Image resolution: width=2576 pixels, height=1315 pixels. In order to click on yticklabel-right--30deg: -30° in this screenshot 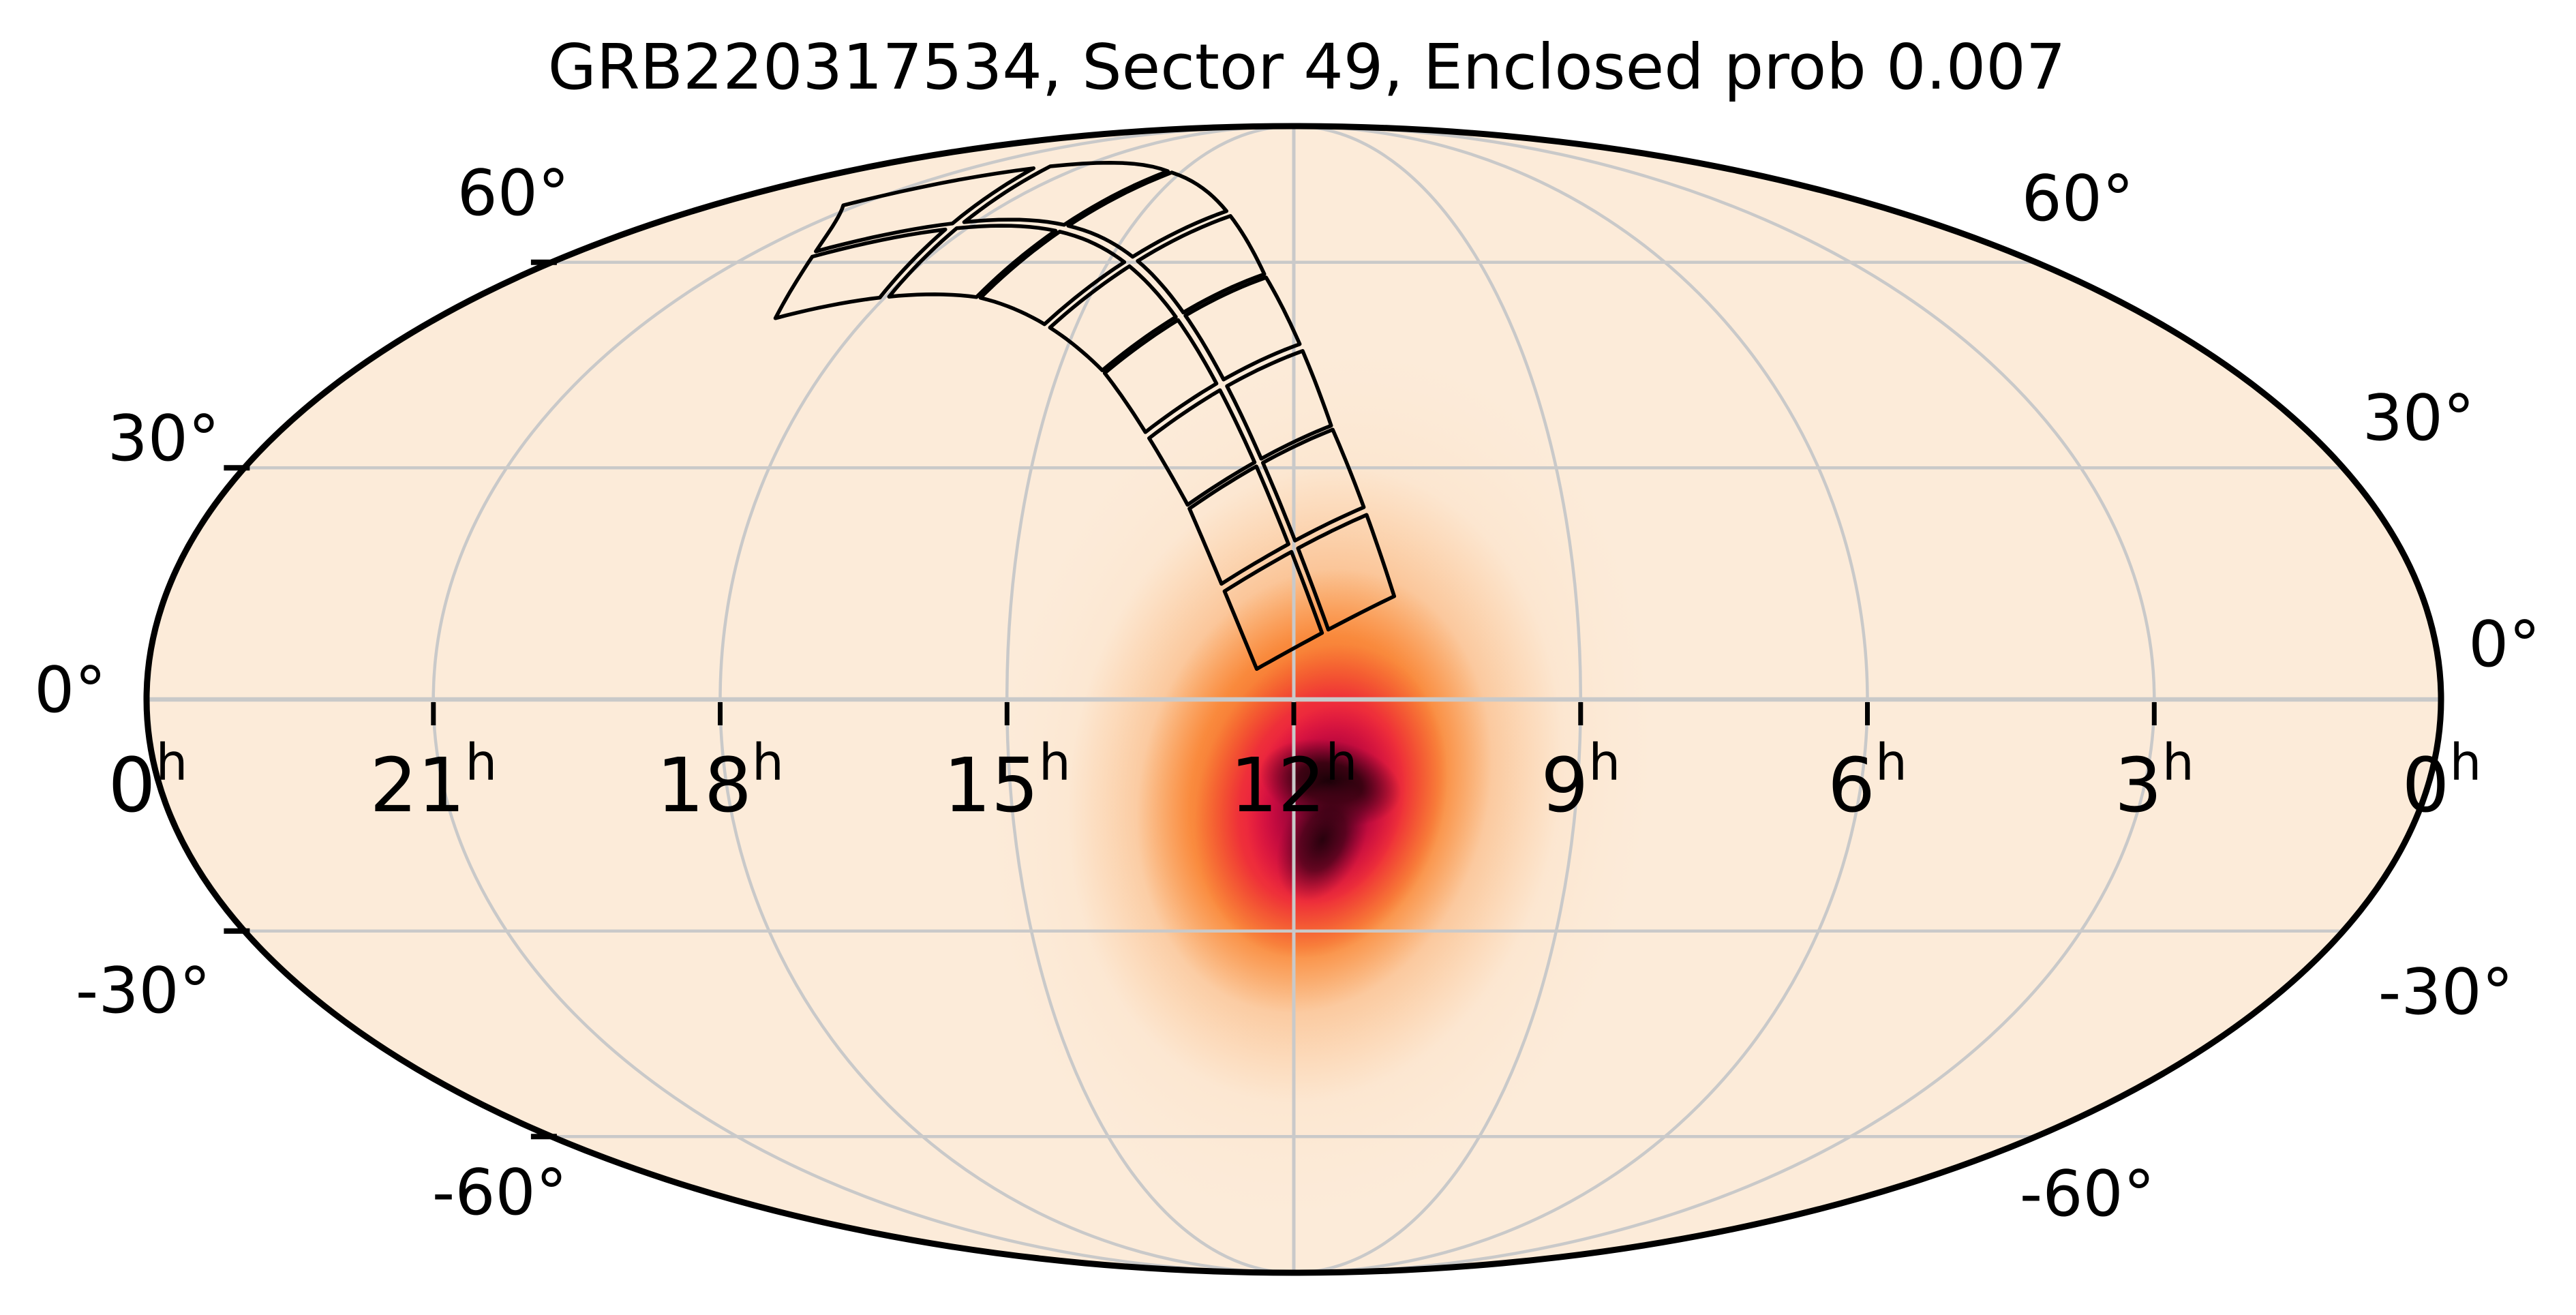, I will do `click(2445, 992)`.